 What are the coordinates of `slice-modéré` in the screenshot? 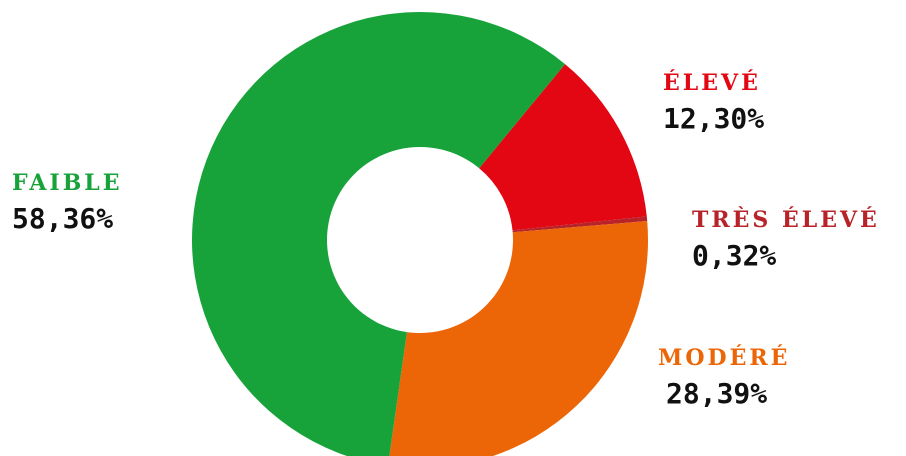 It's located at (518, 338).